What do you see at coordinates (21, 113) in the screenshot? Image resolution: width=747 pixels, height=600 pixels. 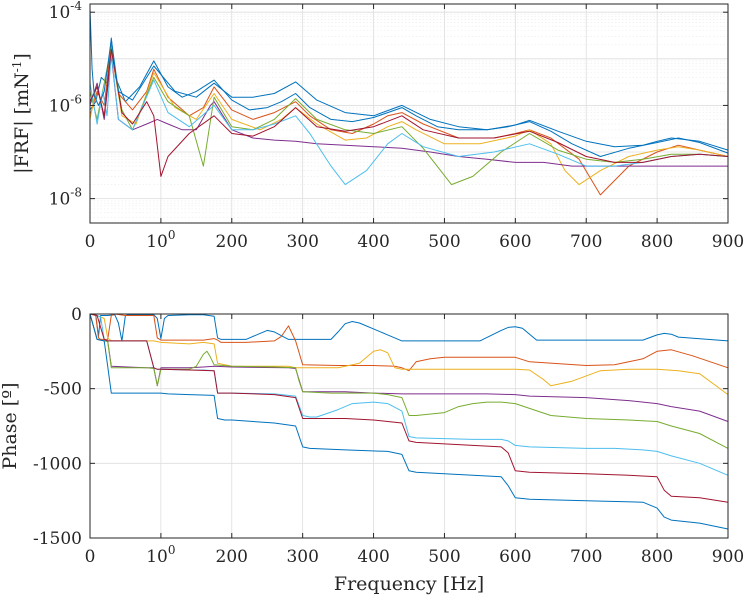 I see `mag-y-axis-label: |FRF| [mN-1]` at bounding box center [21, 113].